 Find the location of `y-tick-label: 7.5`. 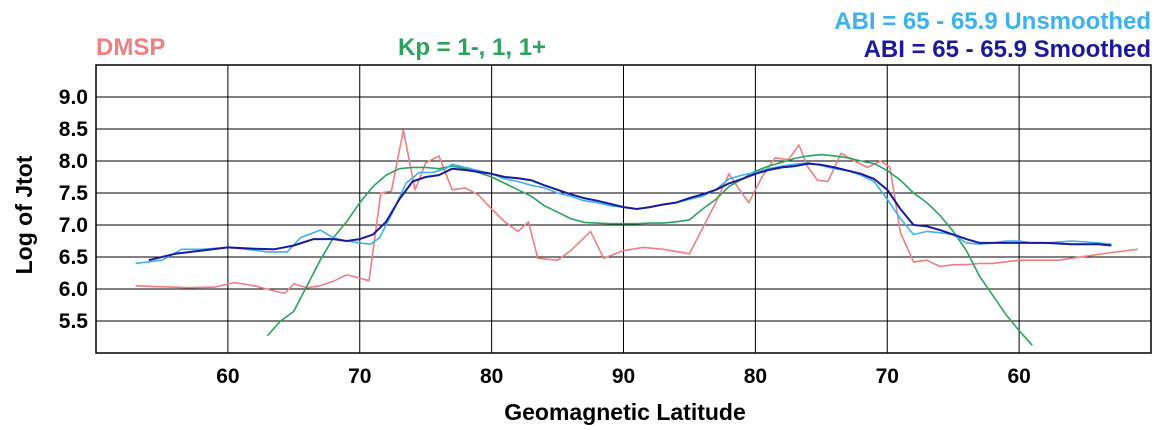

y-tick-label: 7.5 is located at coordinates (74, 193).